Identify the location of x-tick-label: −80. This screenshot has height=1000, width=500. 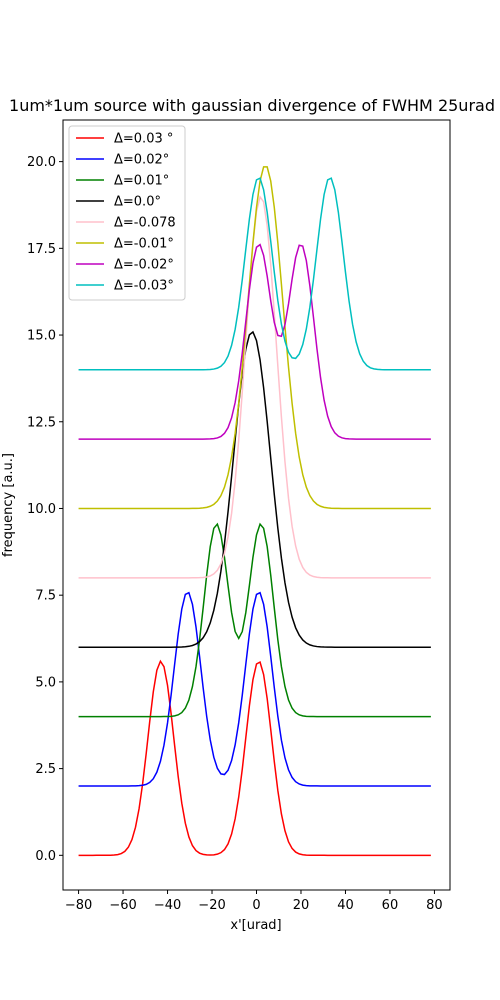
(78, 905).